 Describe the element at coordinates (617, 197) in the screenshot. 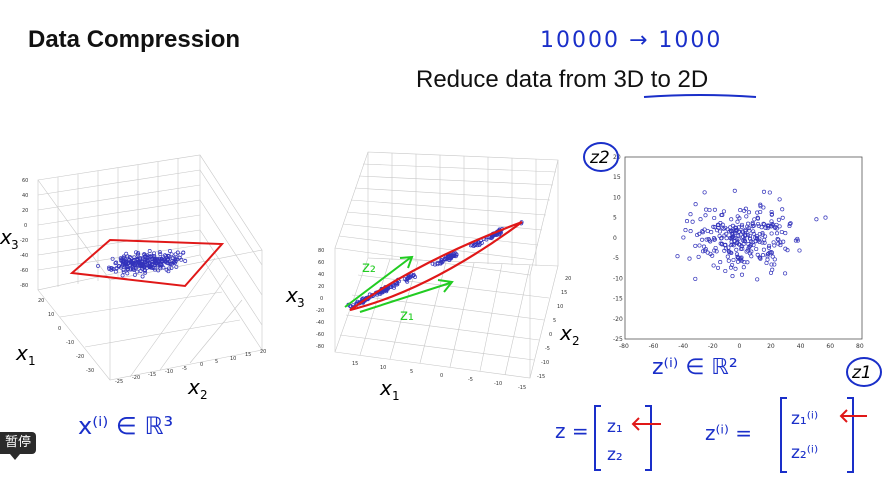

I see `y-tick-label: 10` at that location.